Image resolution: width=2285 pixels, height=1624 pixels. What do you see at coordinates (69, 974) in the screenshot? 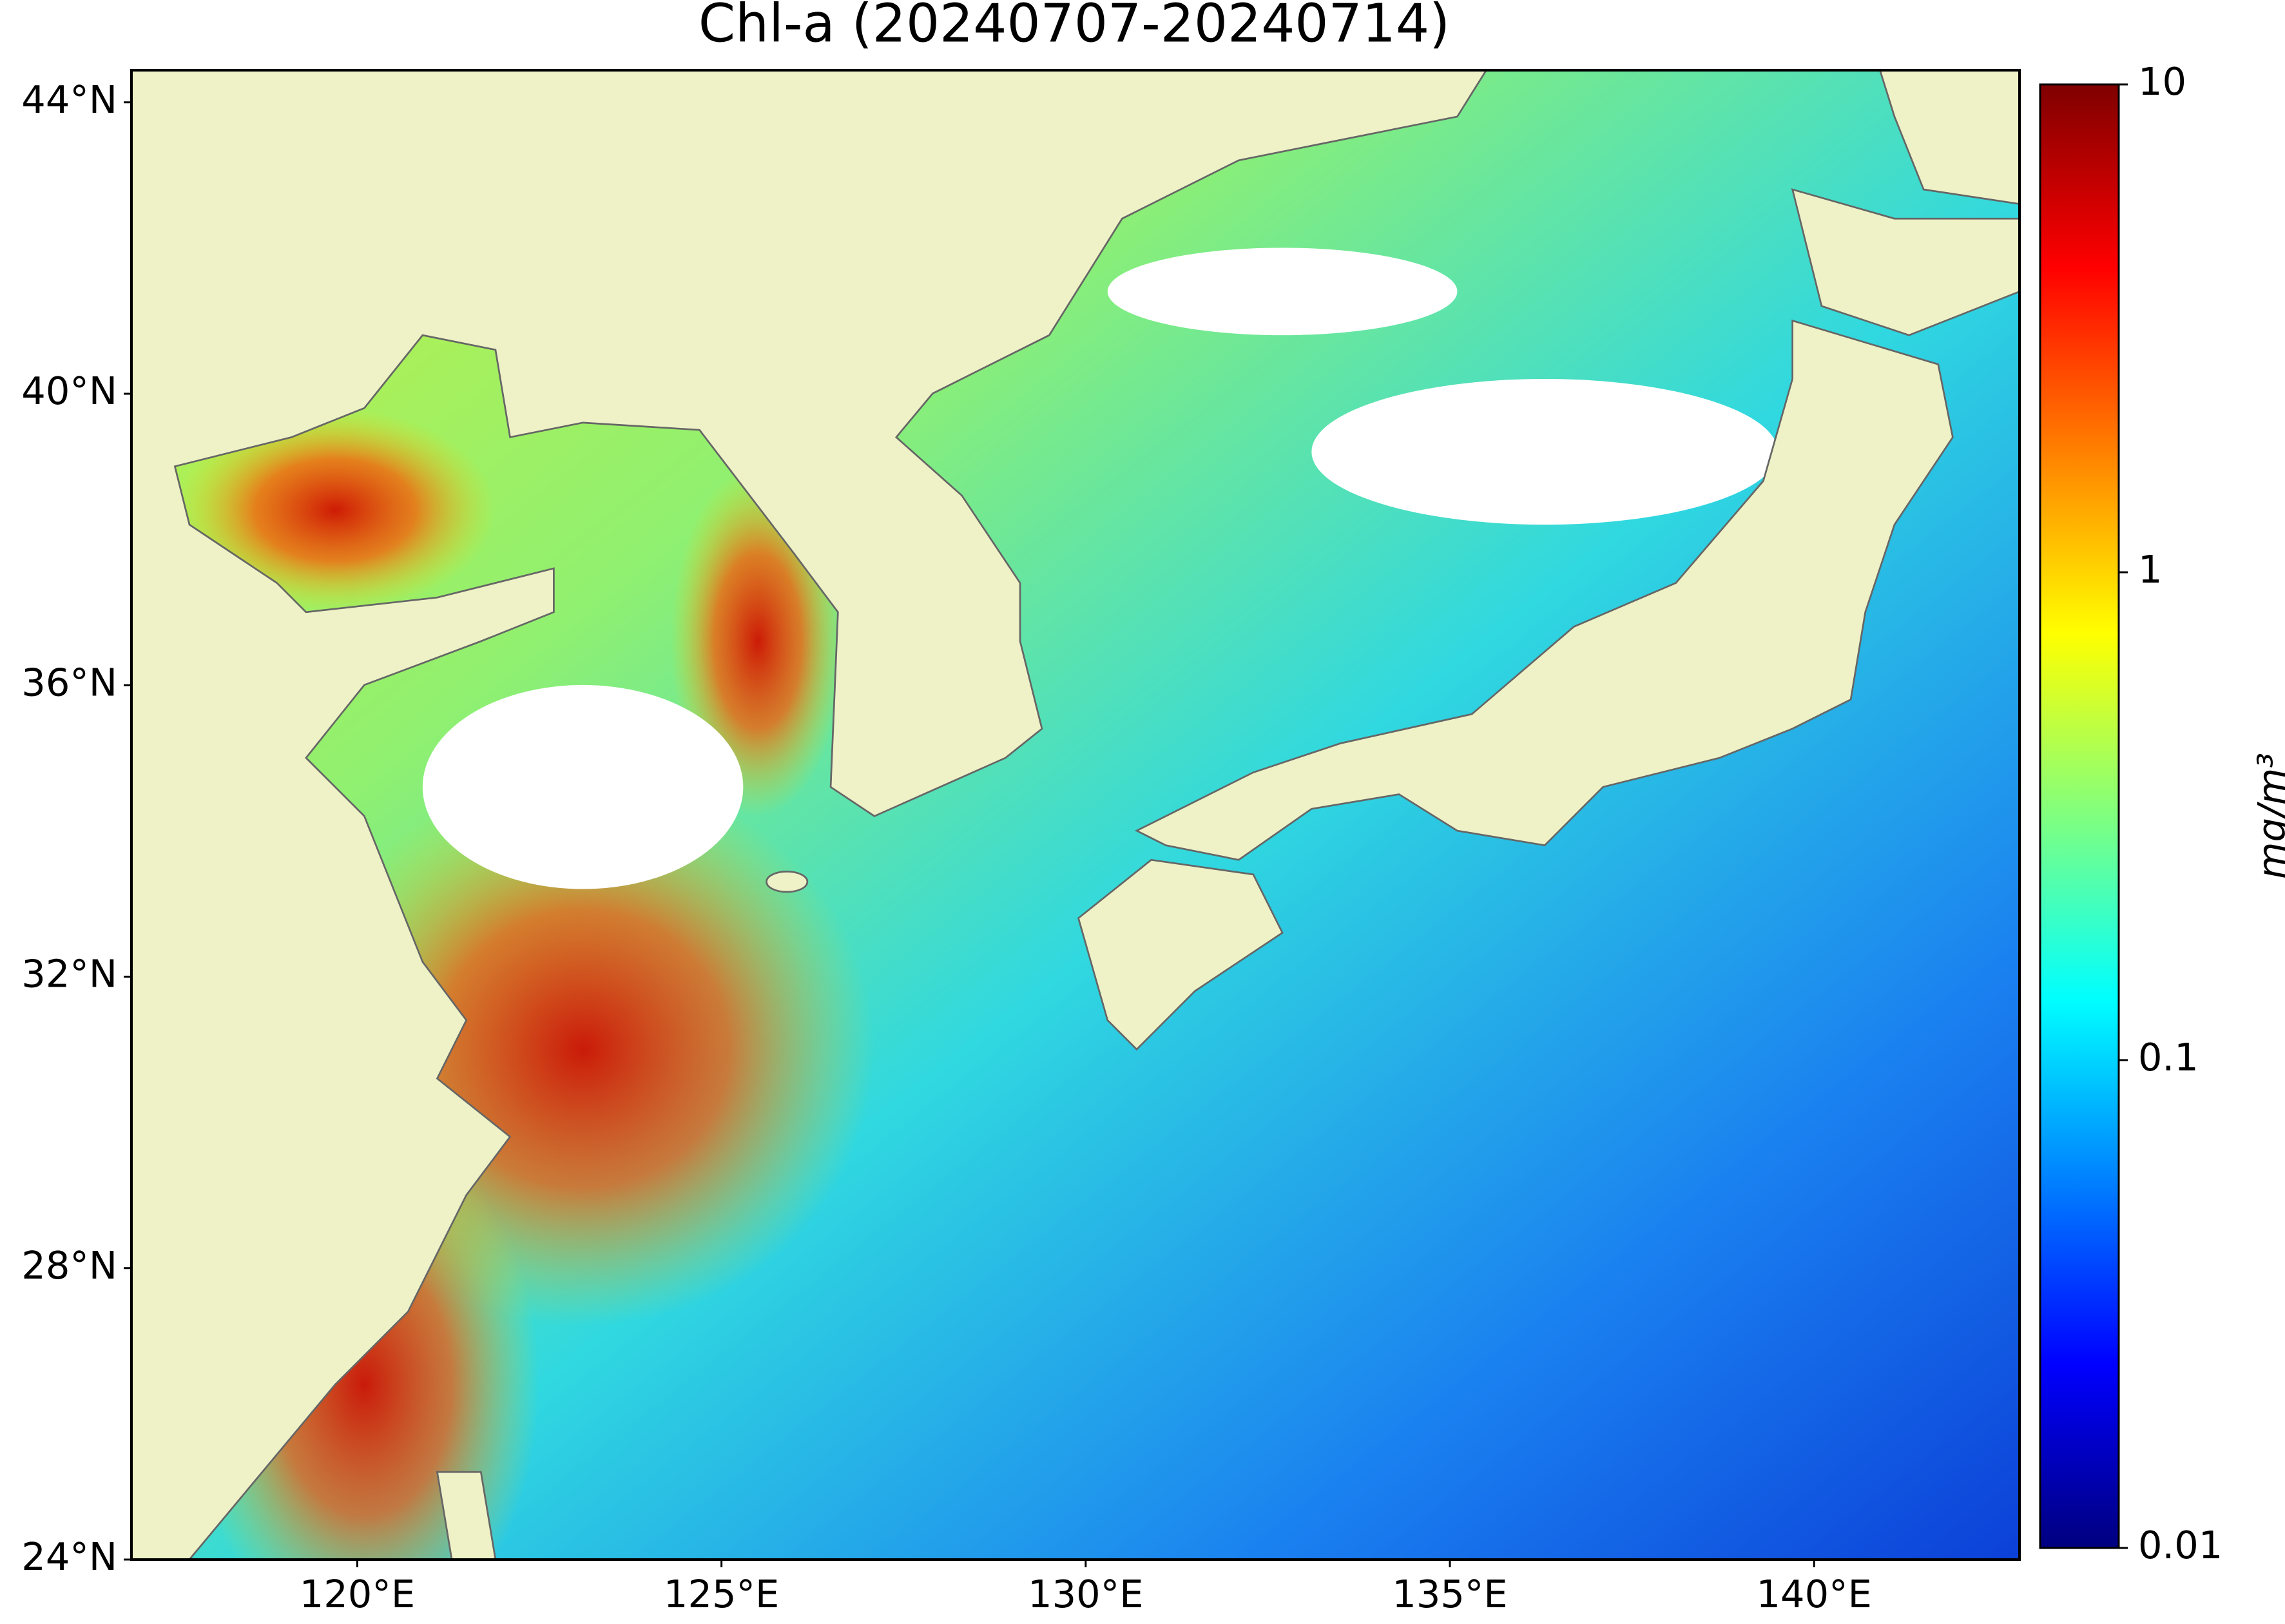
I see `y-tick-label: 32°N` at bounding box center [69, 974].